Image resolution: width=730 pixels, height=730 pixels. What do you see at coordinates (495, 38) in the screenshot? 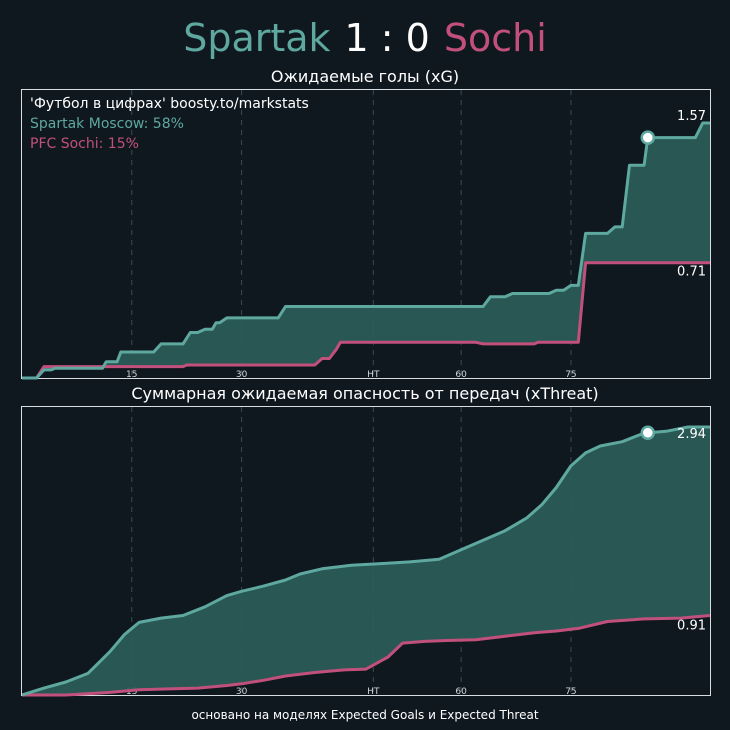
I see `away-team-name: Sochi` at bounding box center [495, 38].